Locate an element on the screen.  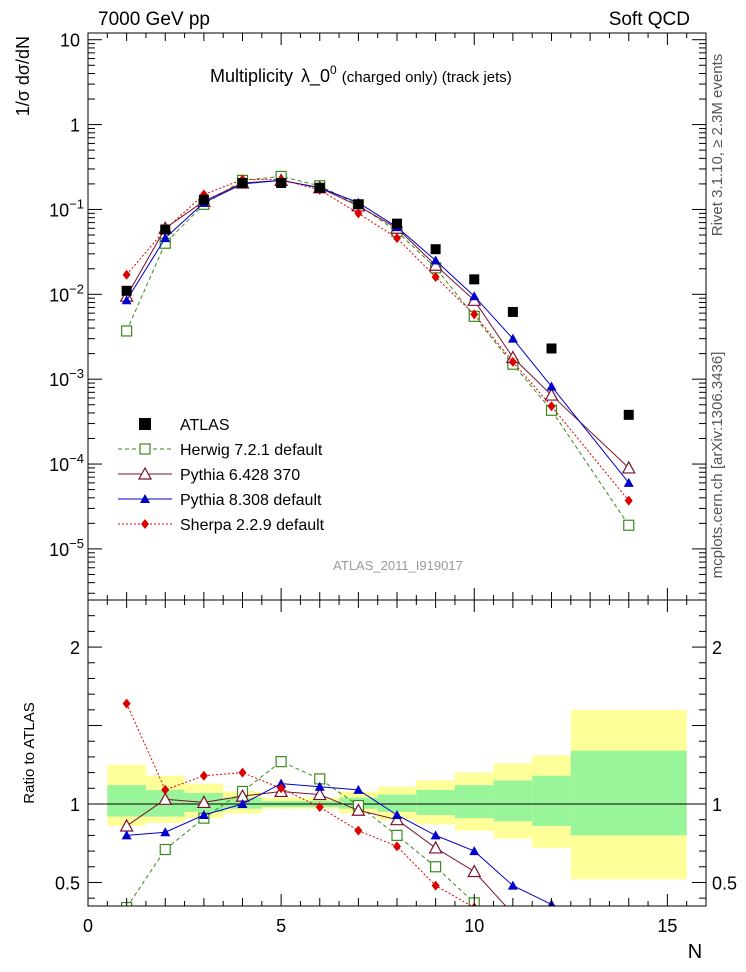
legend-entry: Pythia 8.308 default is located at coordinates (220, 500).